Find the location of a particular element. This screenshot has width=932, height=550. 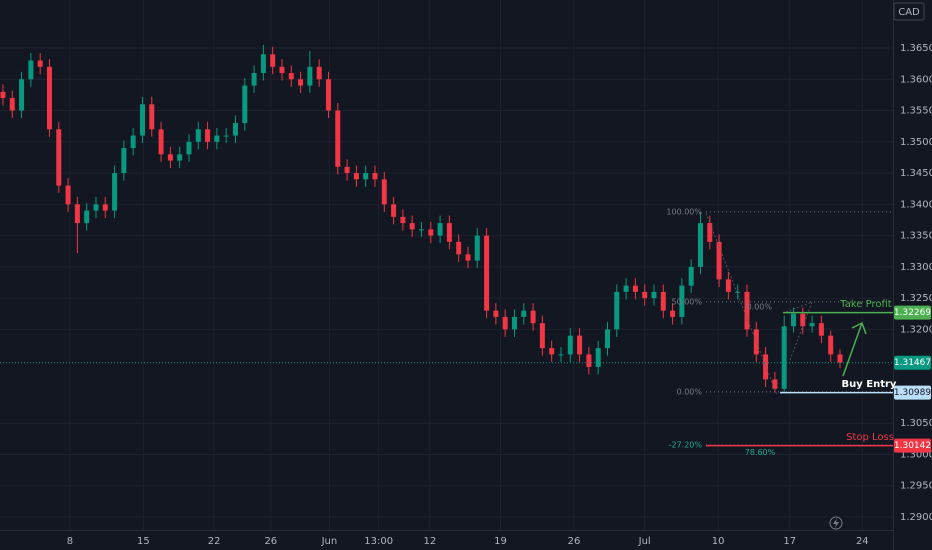

price-tag-label: 1.31467 is located at coordinates (912, 363).